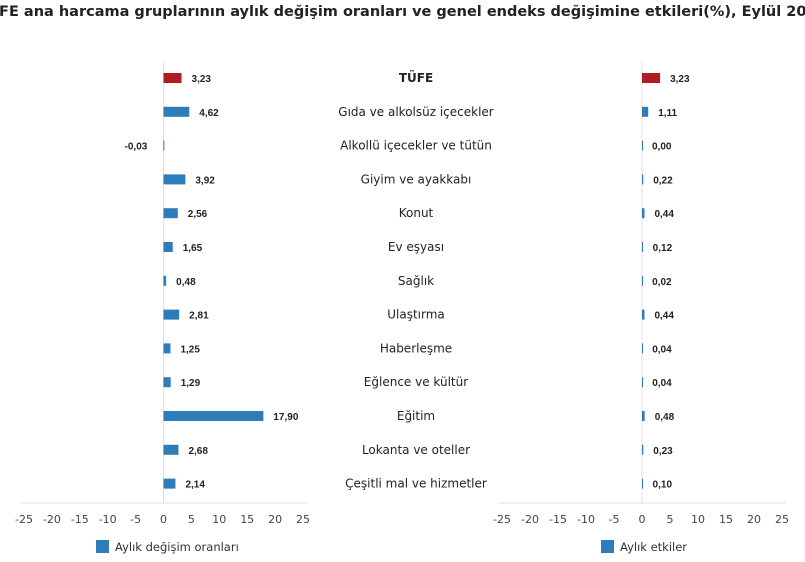 This screenshot has height=562, width=805. What do you see at coordinates (663, 180) in the screenshot?
I see `data-label: 0,22` at bounding box center [663, 180].